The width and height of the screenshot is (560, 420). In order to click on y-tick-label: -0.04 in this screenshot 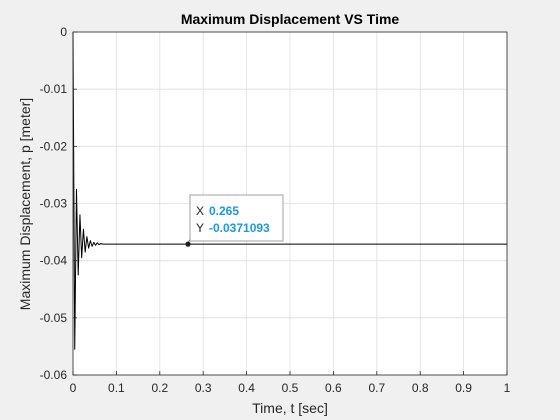, I will do `click(54, 261)`.